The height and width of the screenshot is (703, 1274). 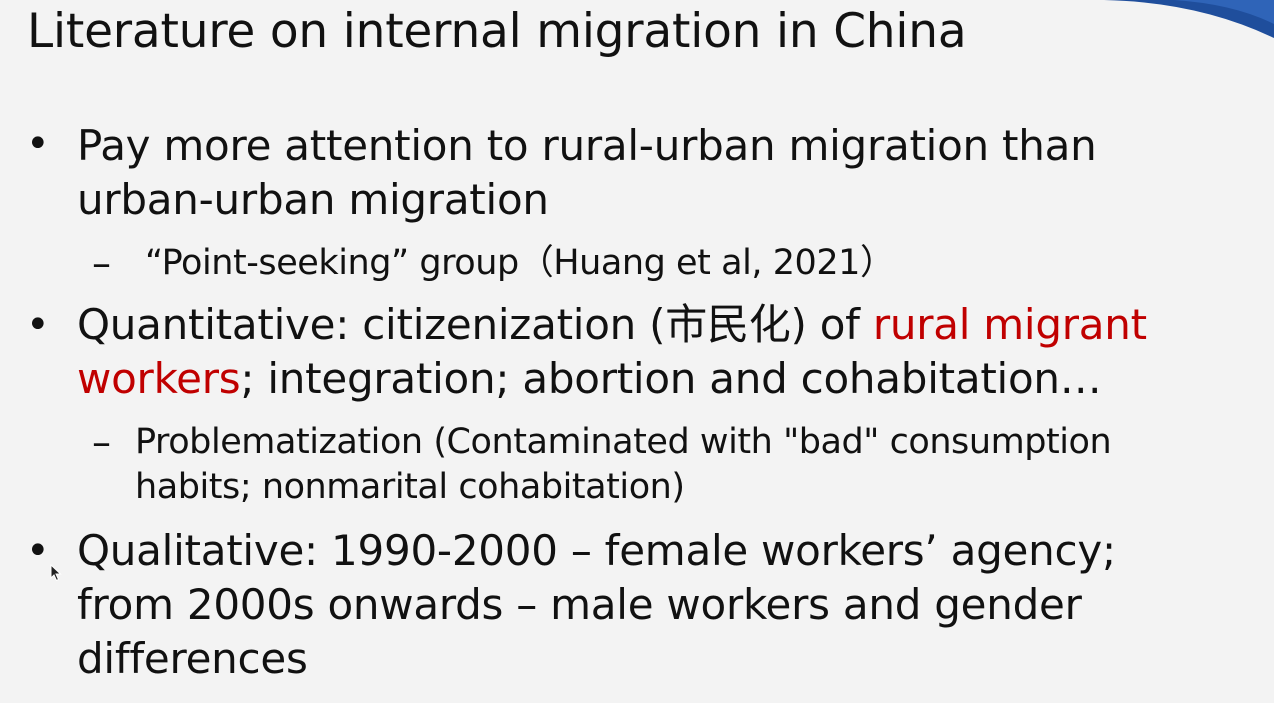 I want to click on mouse-pointer-icon, so click(x=56, y=573).